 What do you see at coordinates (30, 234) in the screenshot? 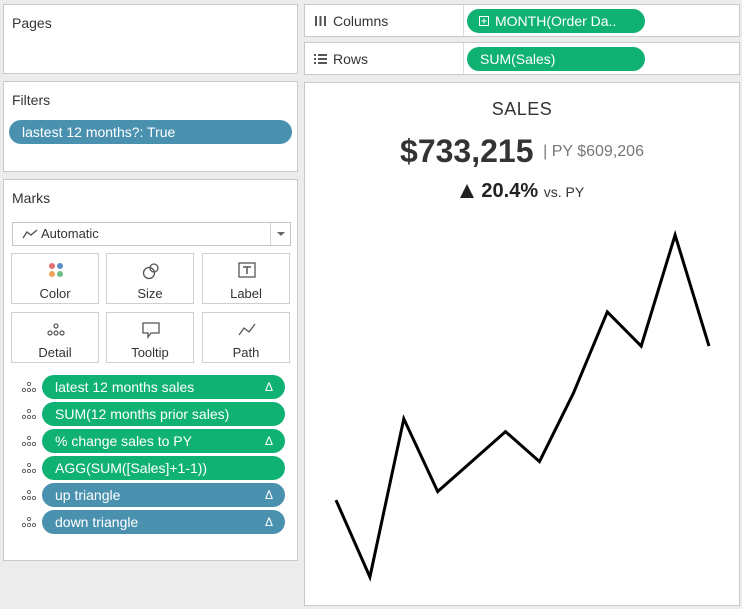
I see `line-mark-icon` at bounding box center [30, 234].